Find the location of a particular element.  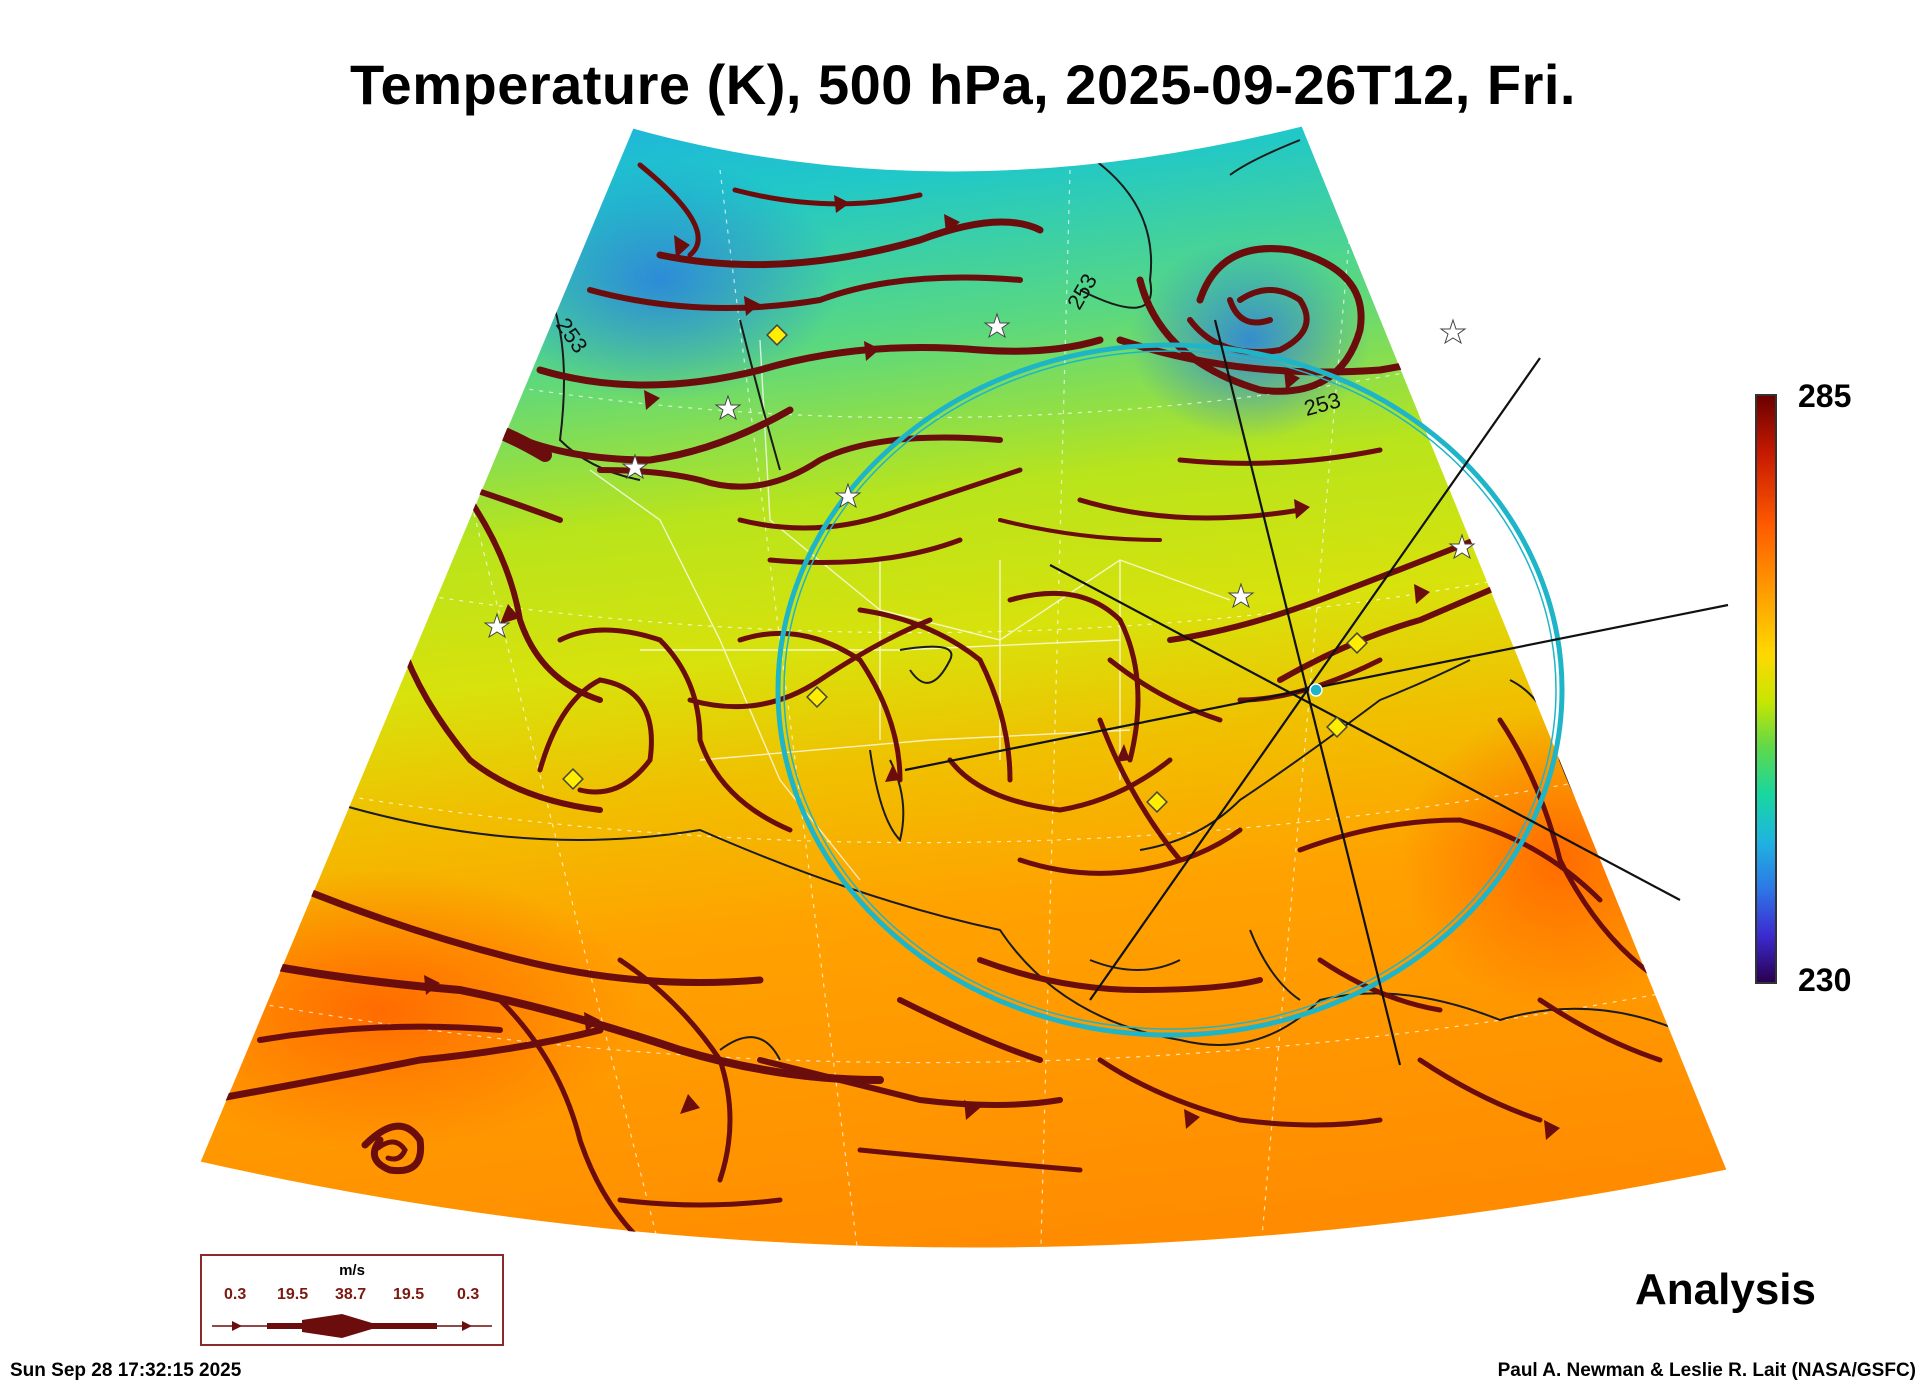

timestamp: Sun Sep 28 17:32:15 2025 is located at coordinates (126, 1370).